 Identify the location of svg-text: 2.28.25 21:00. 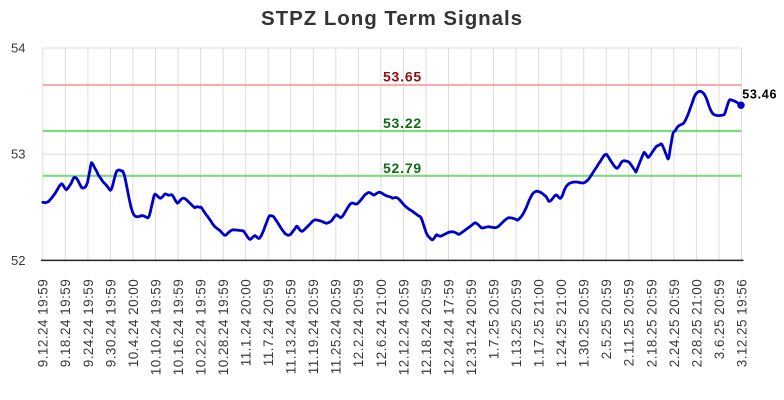
(696, 323).